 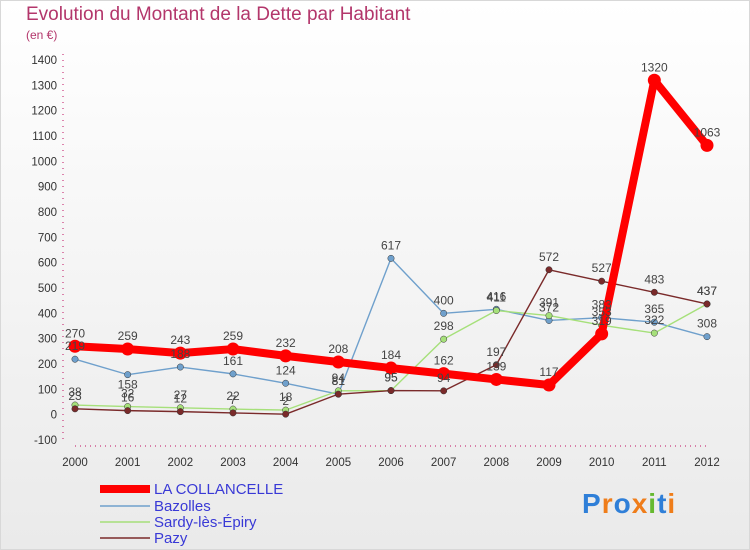 What do you see at coordinates (654, 67) in the screenshot?
I see `data-label: 1320` at bounding box center [654, 67].